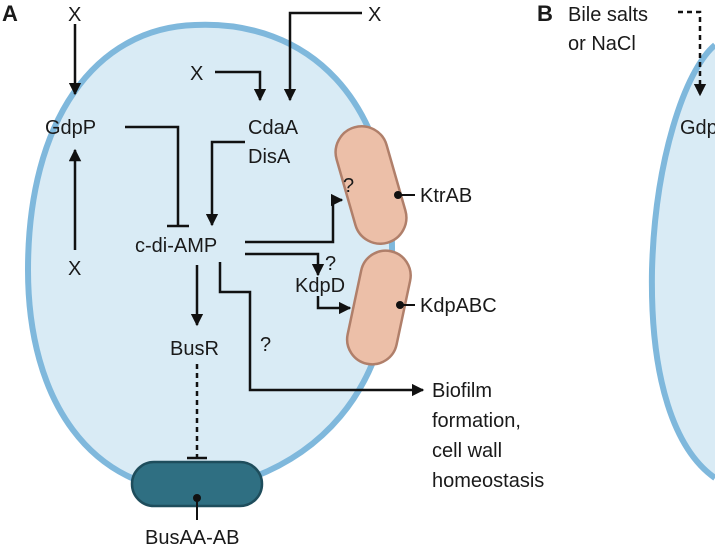 The width and height of the screenshot is (715, 550). What do you see at coordinates (697, 128) in the screenshot?
I see `label-gdp-partial: Gdp` at bounding box center [697, 128].